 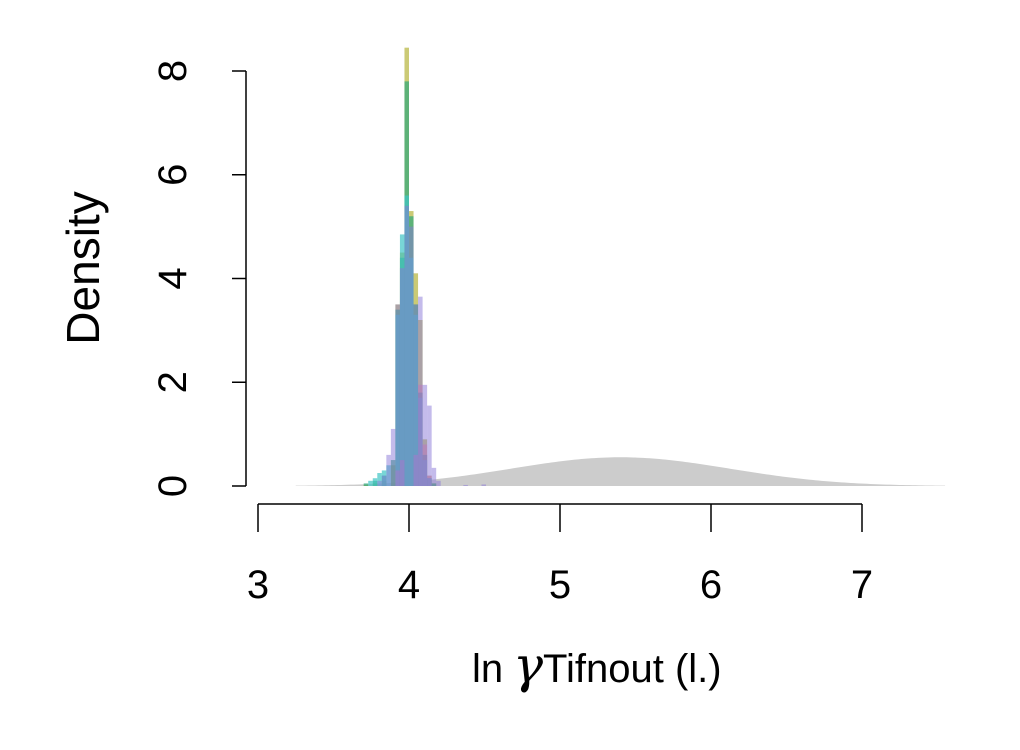 What do you see at coordinates (173, 71) in the screenshot?
I see `y-tick-label: 8` at bounding box center [173, 71].